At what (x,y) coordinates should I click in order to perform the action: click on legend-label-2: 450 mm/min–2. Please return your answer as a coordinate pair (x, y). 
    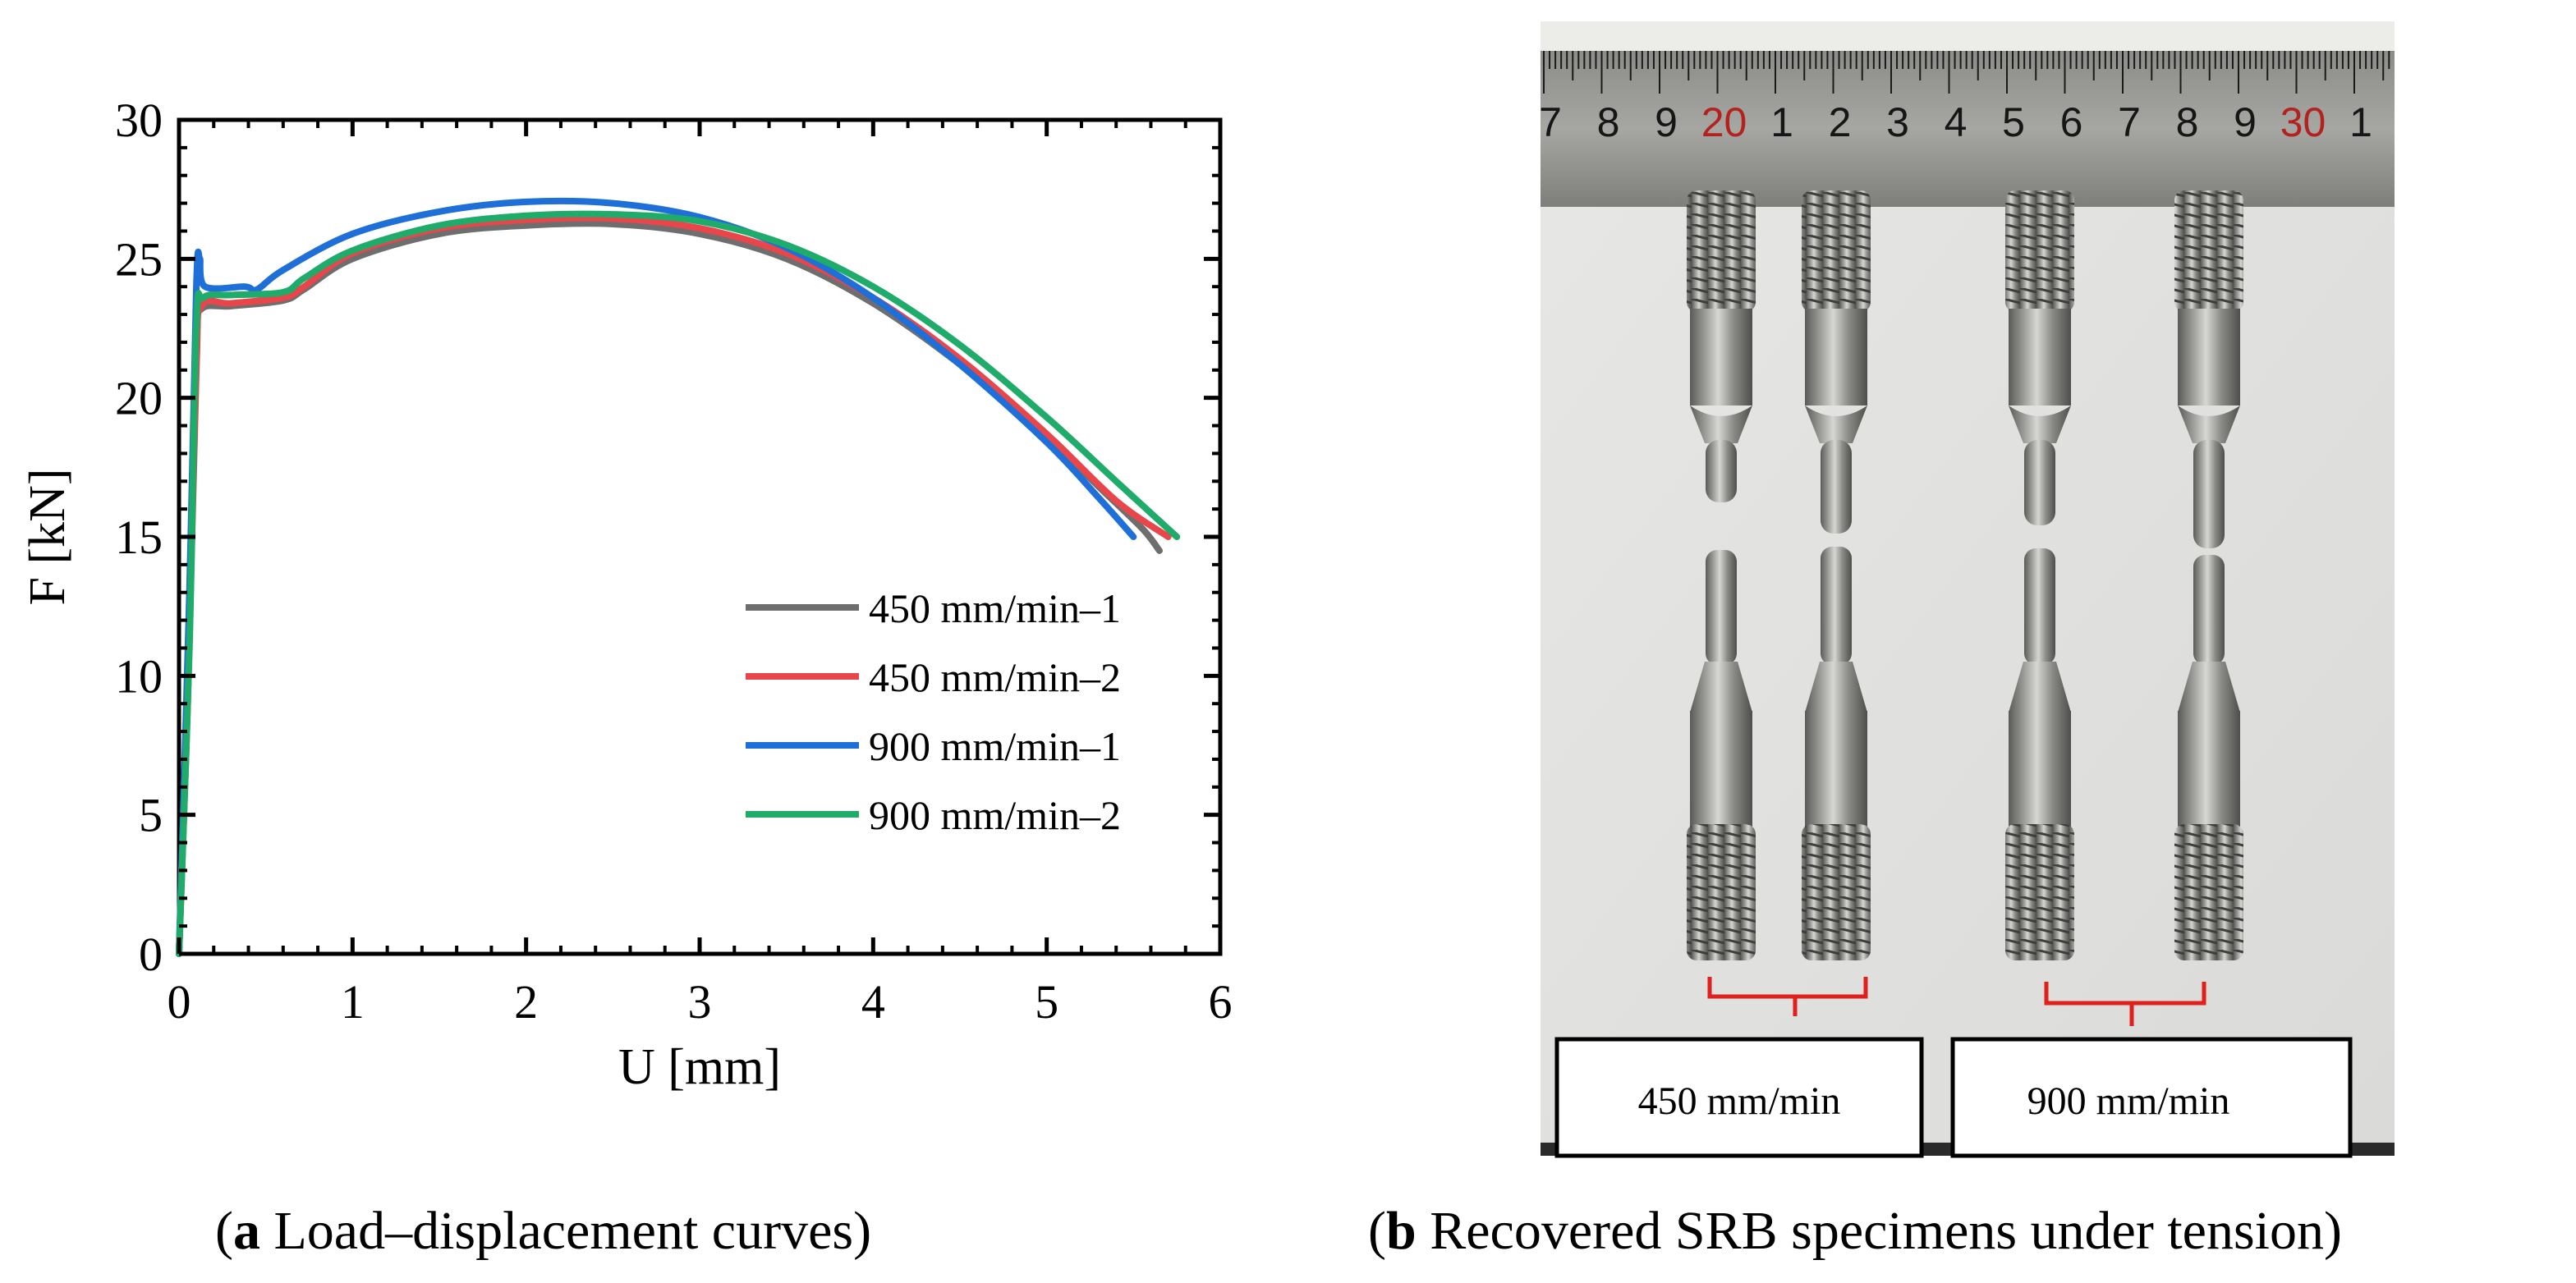
    Looking at the image, I should click on (995, 677).